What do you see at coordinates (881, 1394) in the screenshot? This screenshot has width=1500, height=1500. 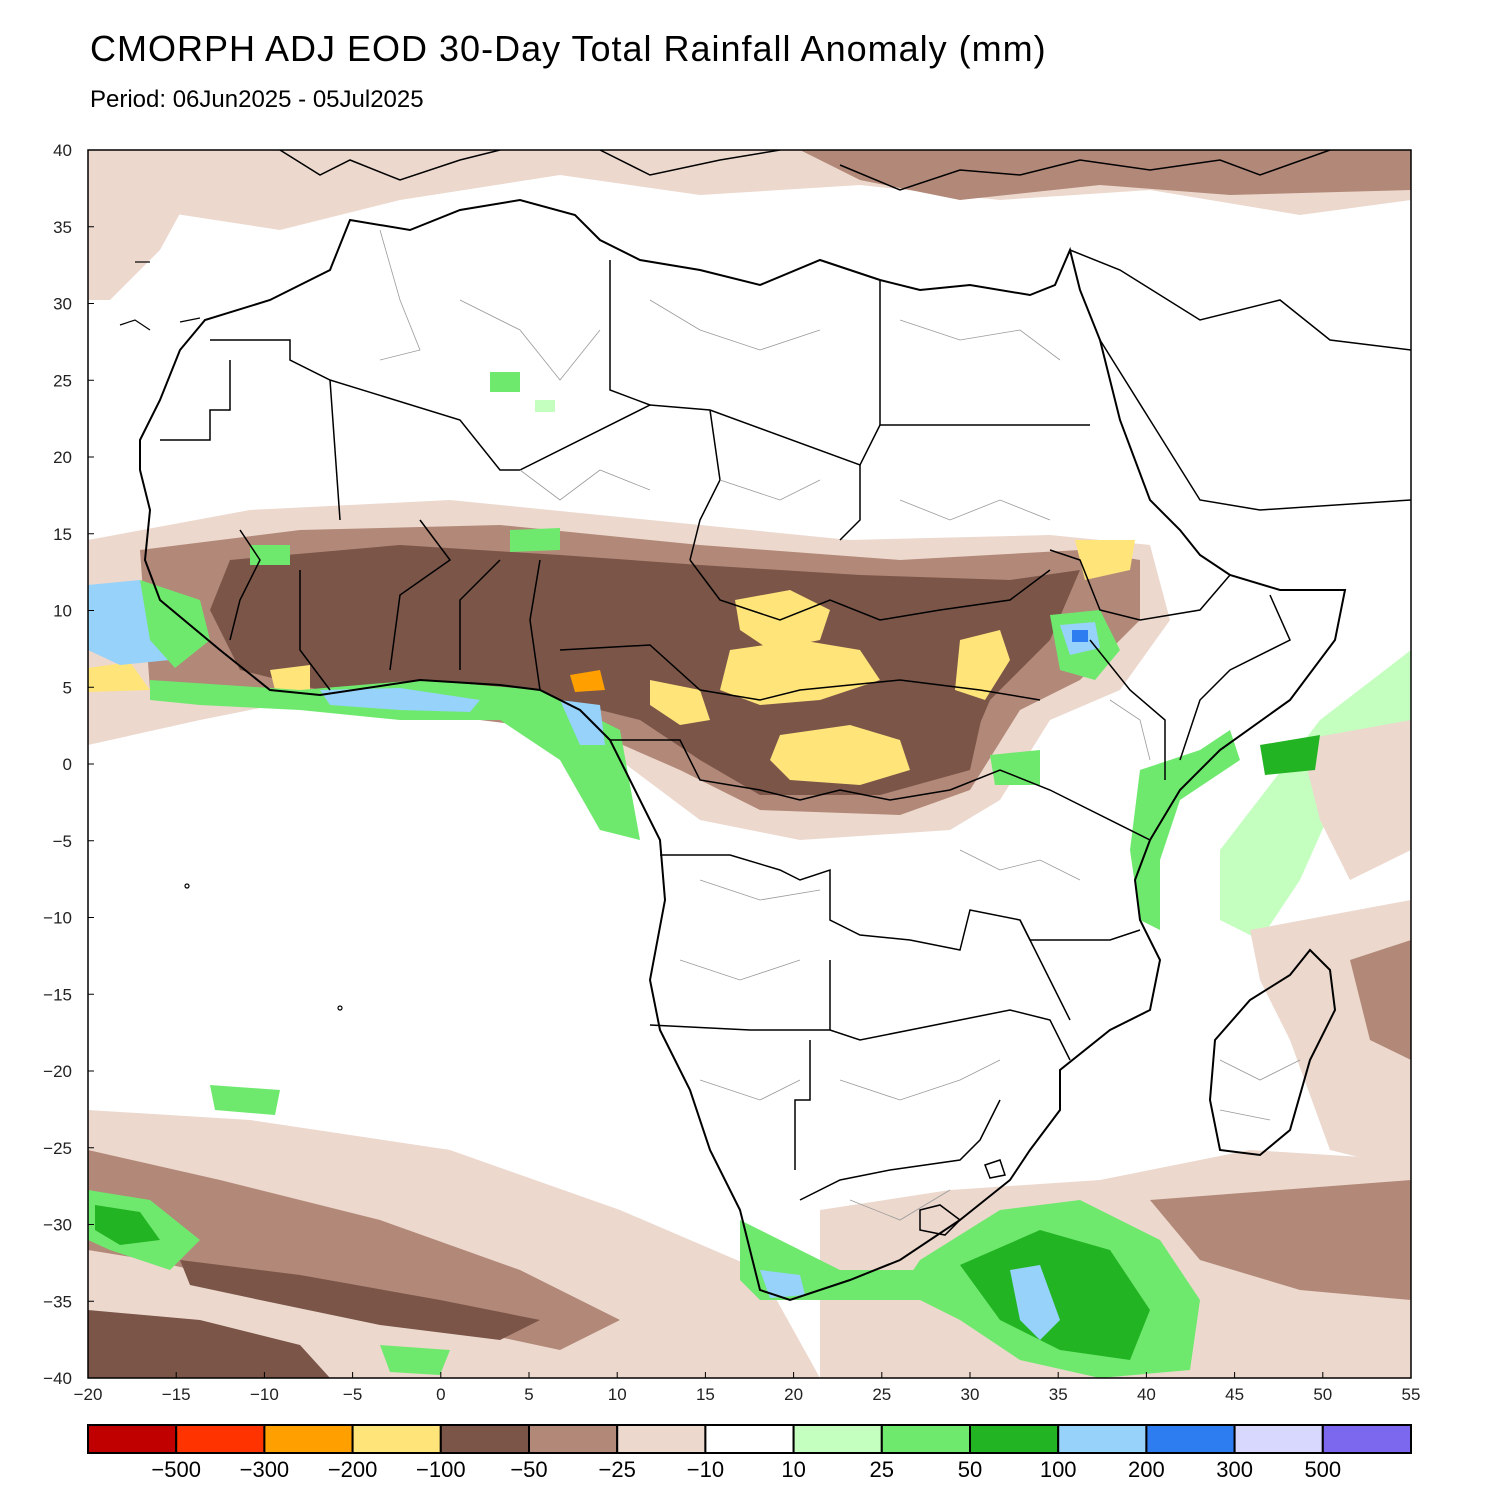 I see `lon-tick-label: 25` at bounding box center [881, 1394].